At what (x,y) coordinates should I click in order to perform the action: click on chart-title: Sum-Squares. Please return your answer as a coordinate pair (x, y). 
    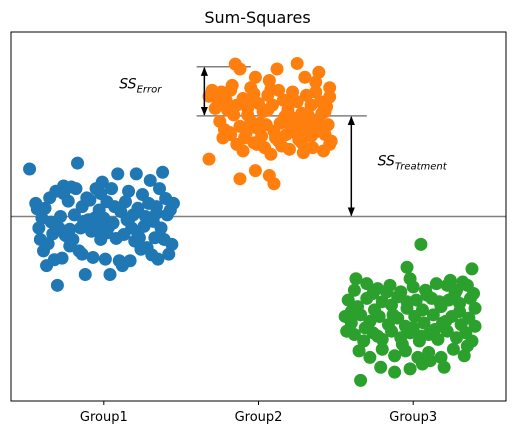
    Looking at the image, I should click on (257, 17).